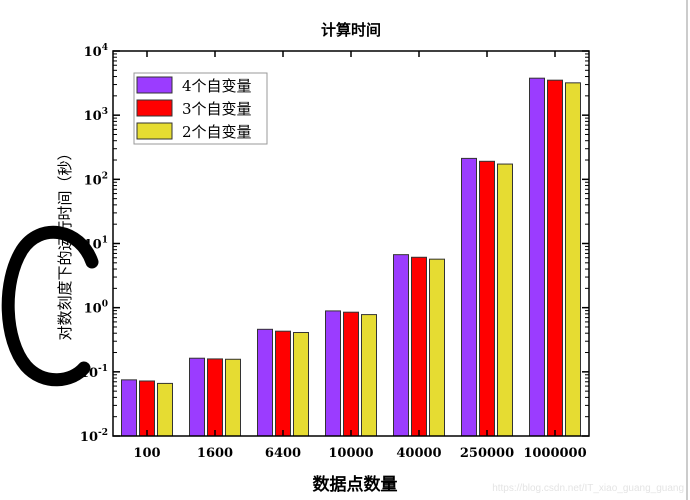 The image size is (690, 500). I want to click on y-tick-label: 10⁴, so click(96, 51).